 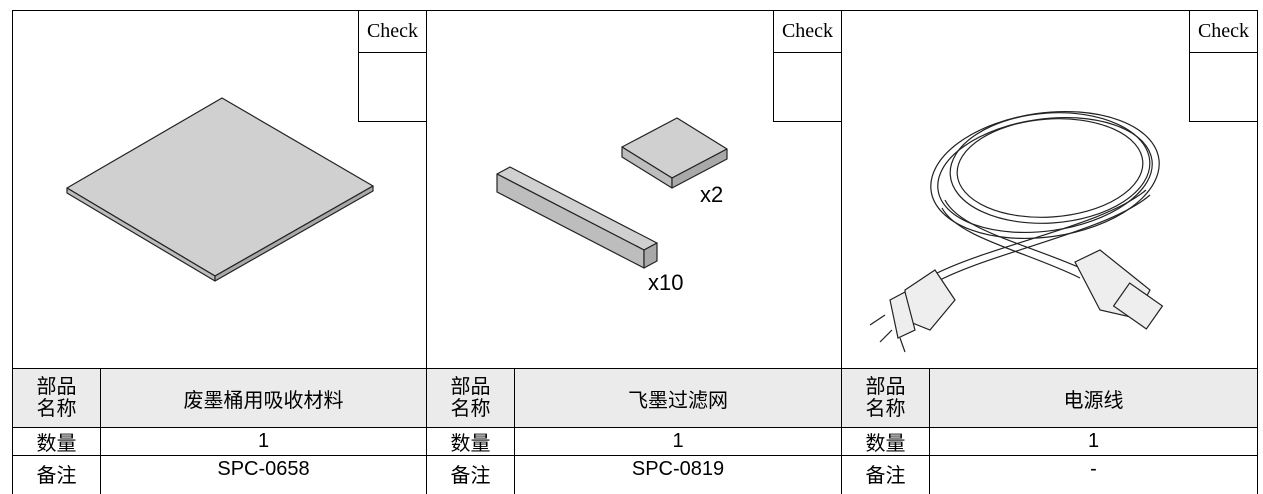 What do you see at coordinates (678, 469) in the screenshot?
I see `note-value-text: SPC-0819` at bounding box center [678, 469].